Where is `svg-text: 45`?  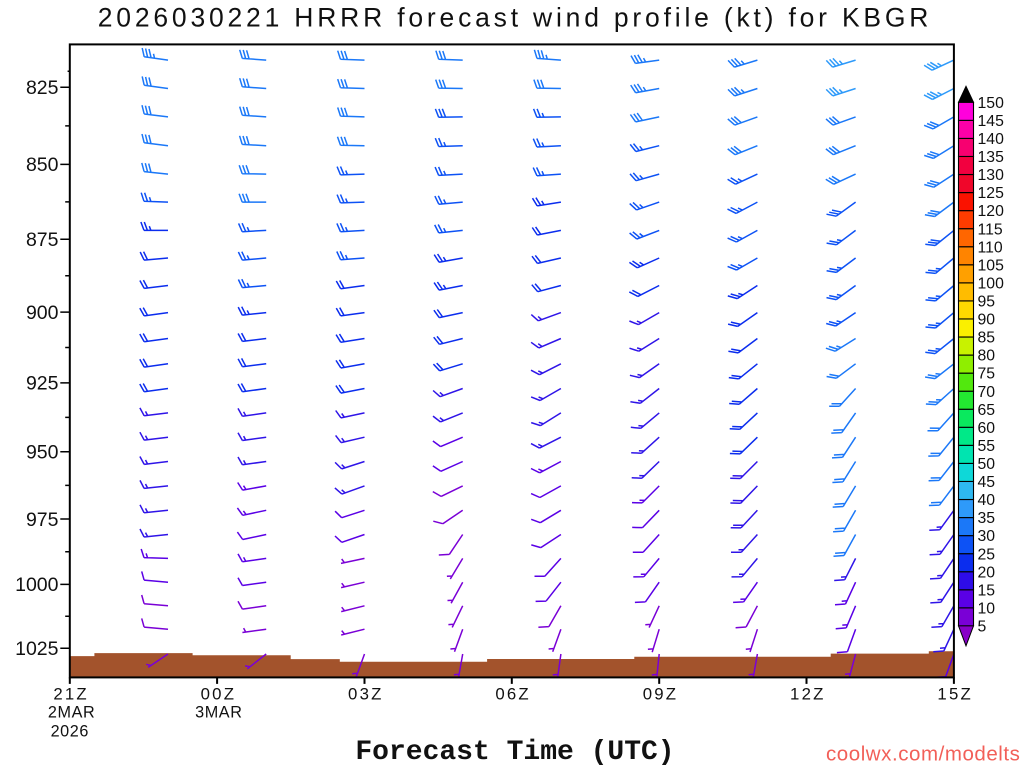
svg-text: 45 is located at coordinates (987, 482).